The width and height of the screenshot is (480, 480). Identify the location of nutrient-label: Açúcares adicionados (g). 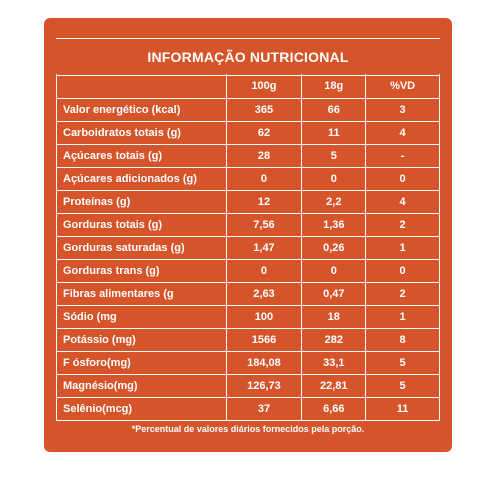
(141, 179).